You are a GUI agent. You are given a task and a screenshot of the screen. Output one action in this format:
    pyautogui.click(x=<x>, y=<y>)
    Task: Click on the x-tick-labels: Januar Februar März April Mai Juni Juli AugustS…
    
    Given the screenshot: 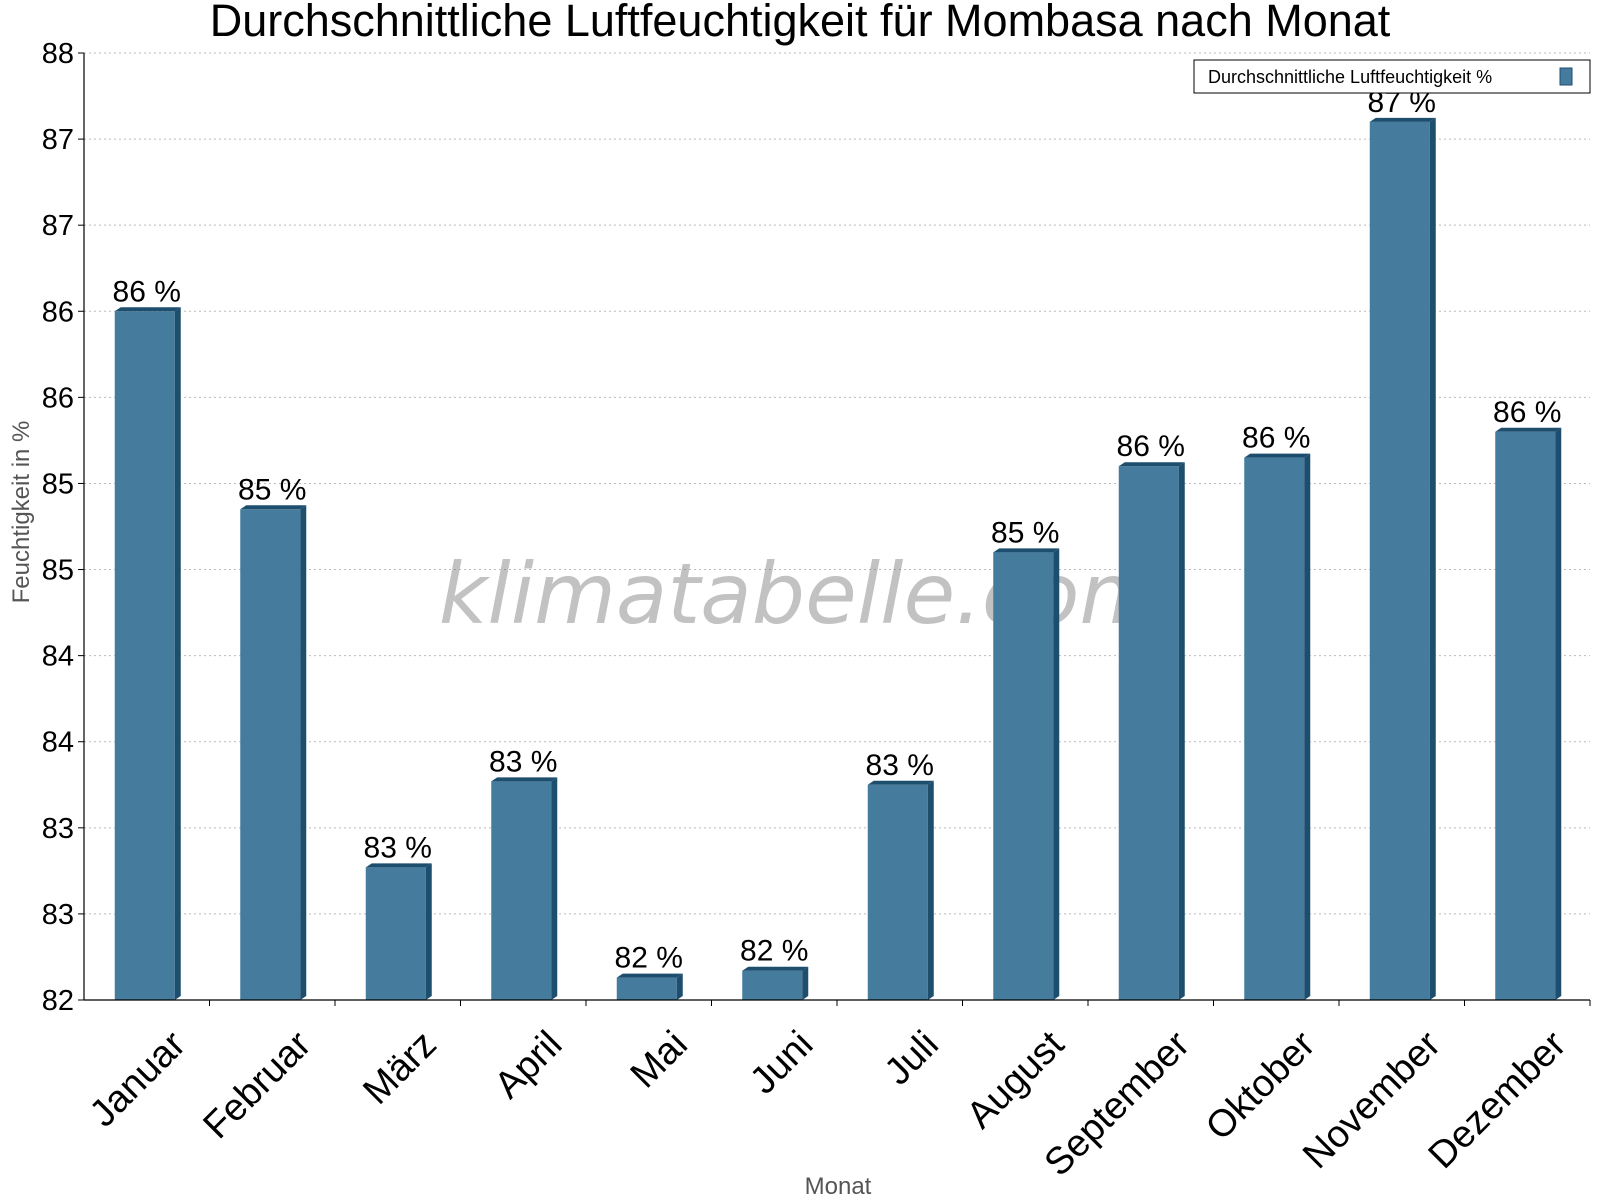 What is the action you would take?
    pyautogui.click(x=828, y=1103)
    